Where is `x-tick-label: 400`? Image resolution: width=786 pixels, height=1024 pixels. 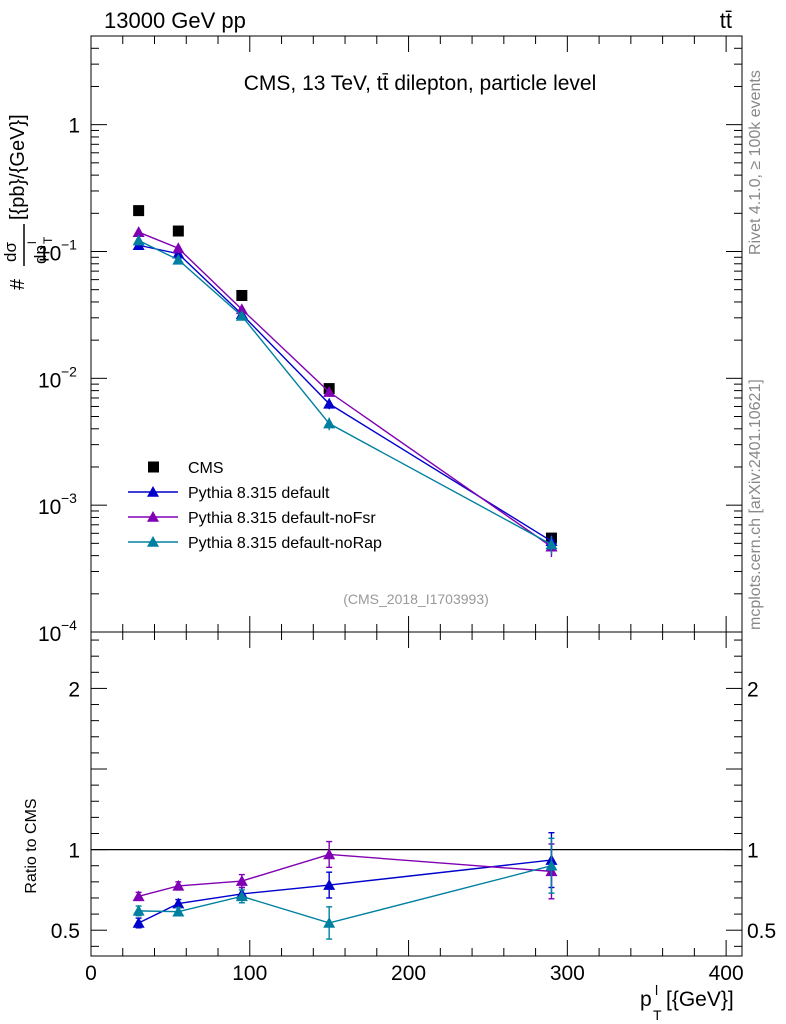
x-tick-label: 400 is located at coordinates (726, 973).